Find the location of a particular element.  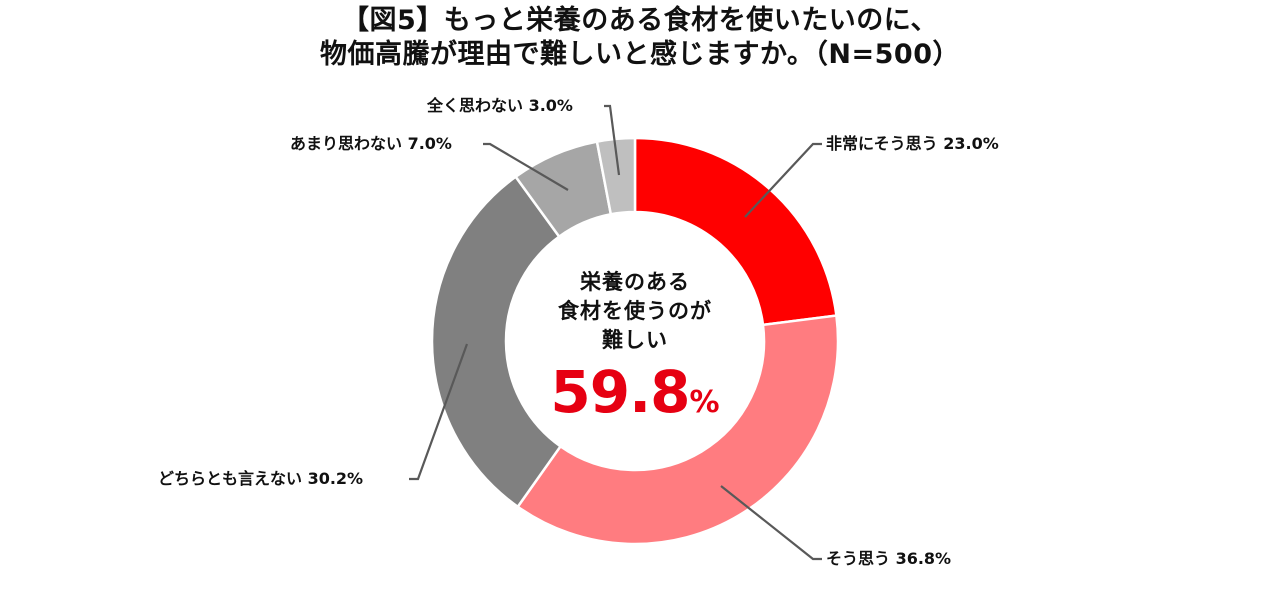

label-not-much: あまり思わない 7.0% is located at coordinates (371, 143).